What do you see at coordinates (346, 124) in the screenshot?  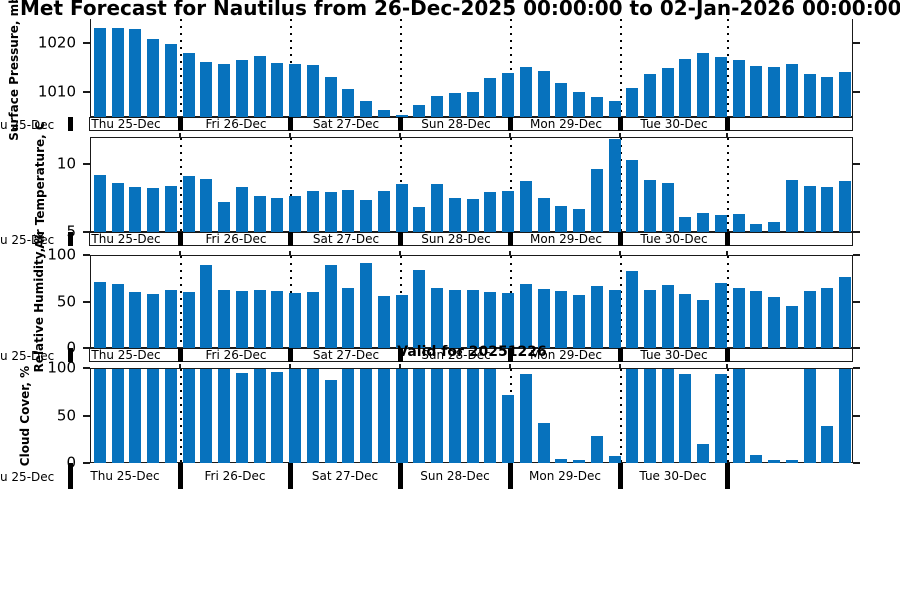 I see `day-label: Sat 27-Dec` at bounding box center [346, 124].